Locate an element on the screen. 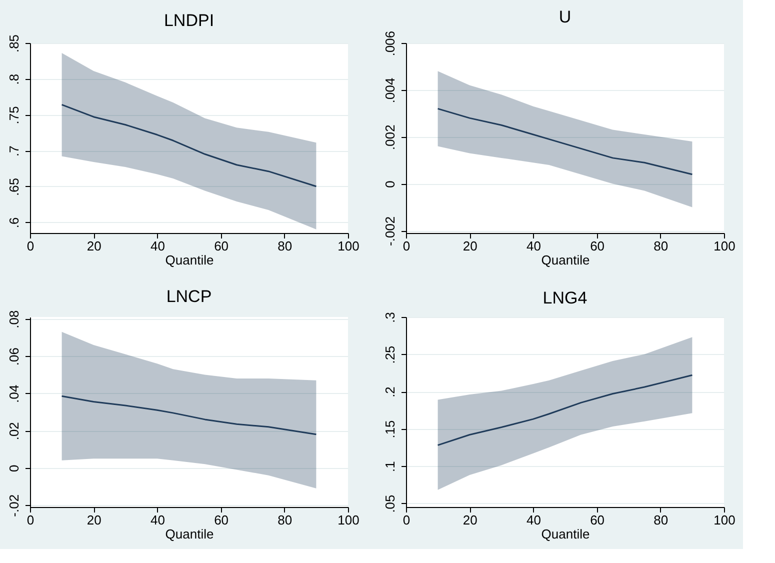  y-tick-label: .3 is located at coordinates (390, 317).